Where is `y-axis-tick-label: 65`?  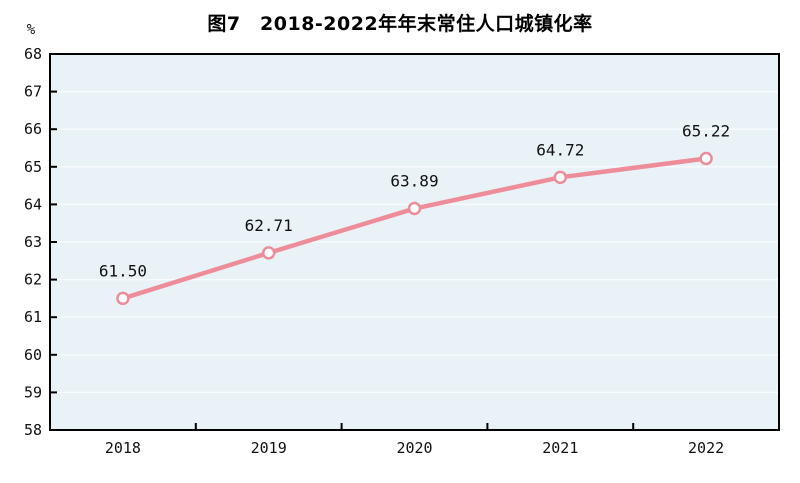
y-axis-tick-label: 65 is located at coordinates (33, 167).